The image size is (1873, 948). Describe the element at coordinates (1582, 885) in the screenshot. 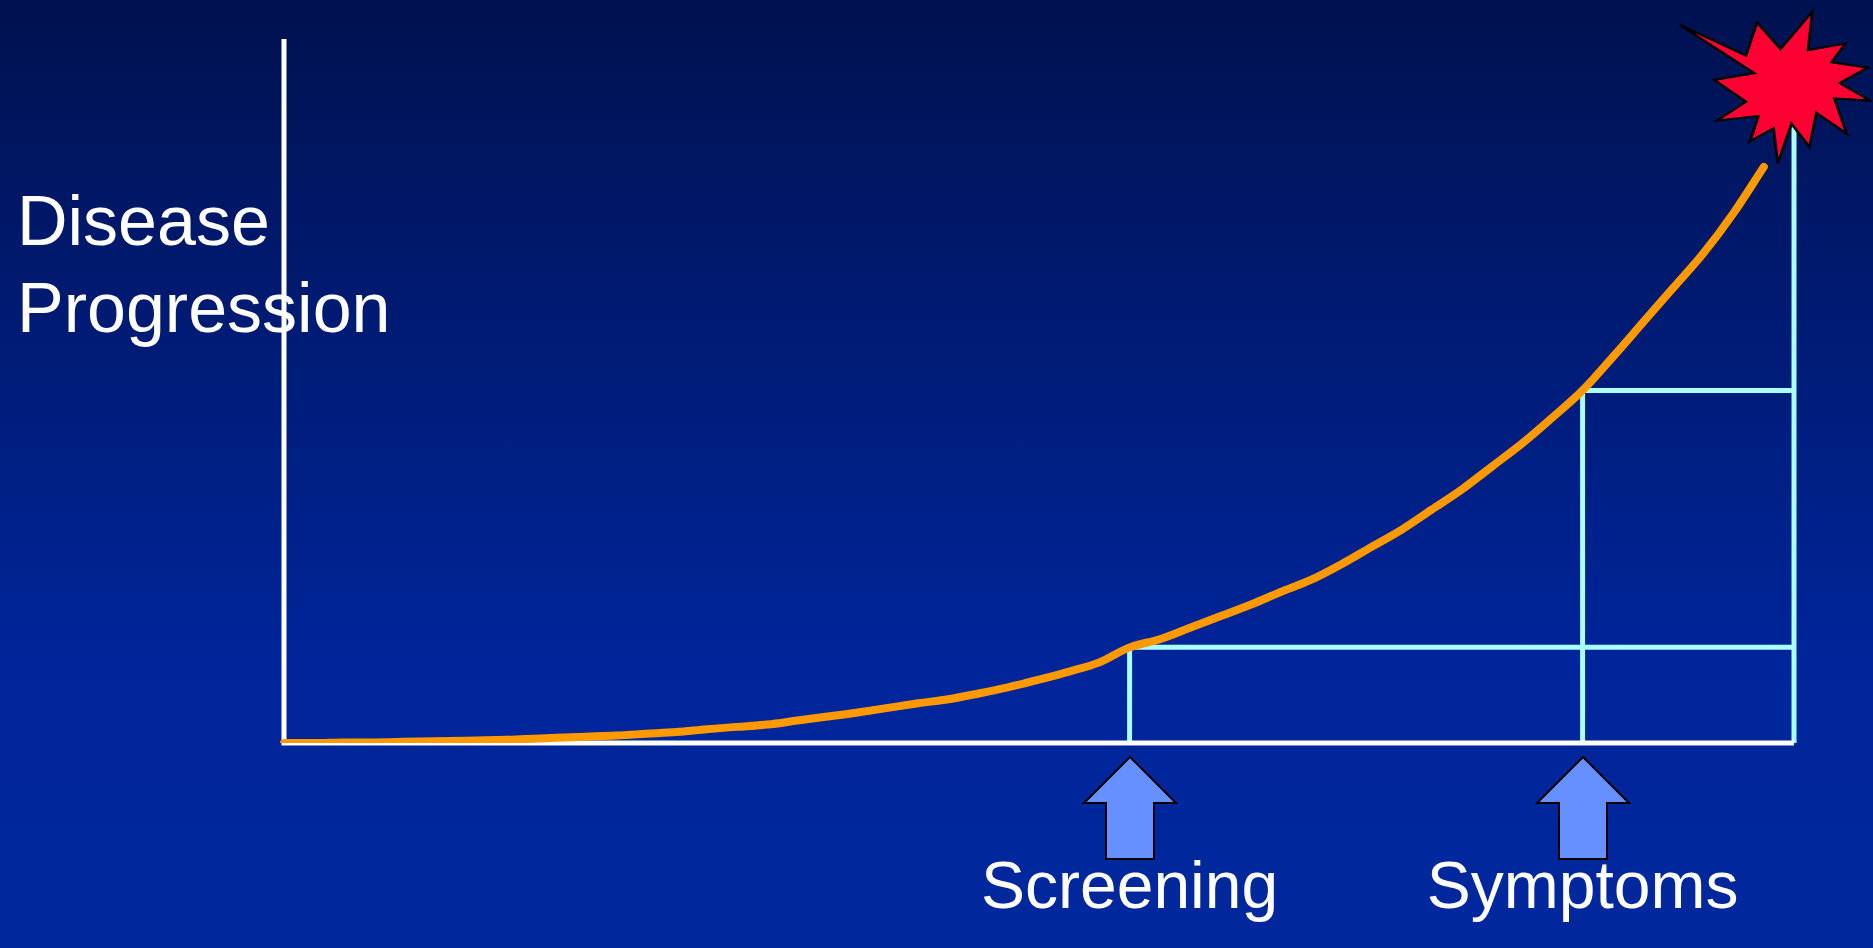

I see `x-tick-label: Symptoms` at that location.